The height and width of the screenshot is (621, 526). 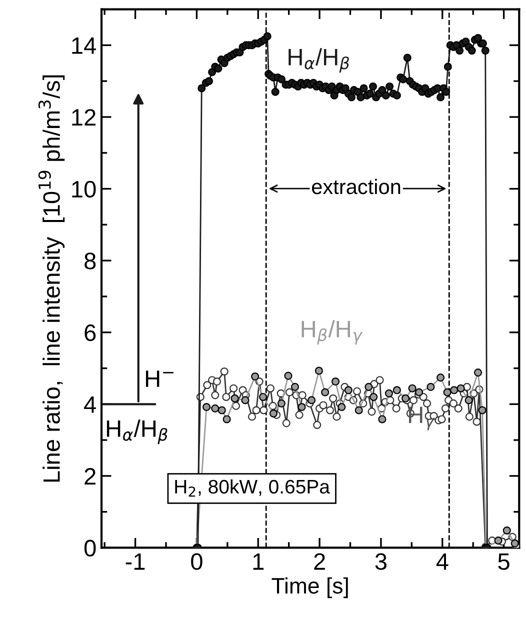 What do you see at coordinates (380, 561) in the screenshot?
I see `x-tick-label: 3` at bounding box center [380, 561].